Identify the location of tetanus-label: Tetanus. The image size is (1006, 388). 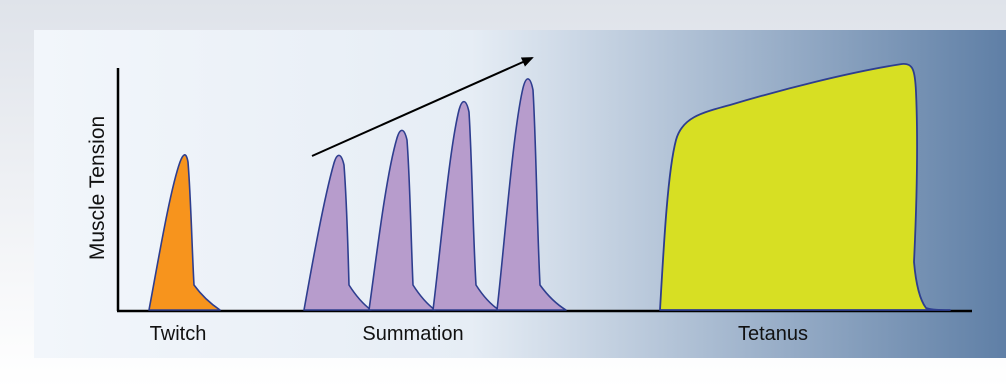
(773, 334).